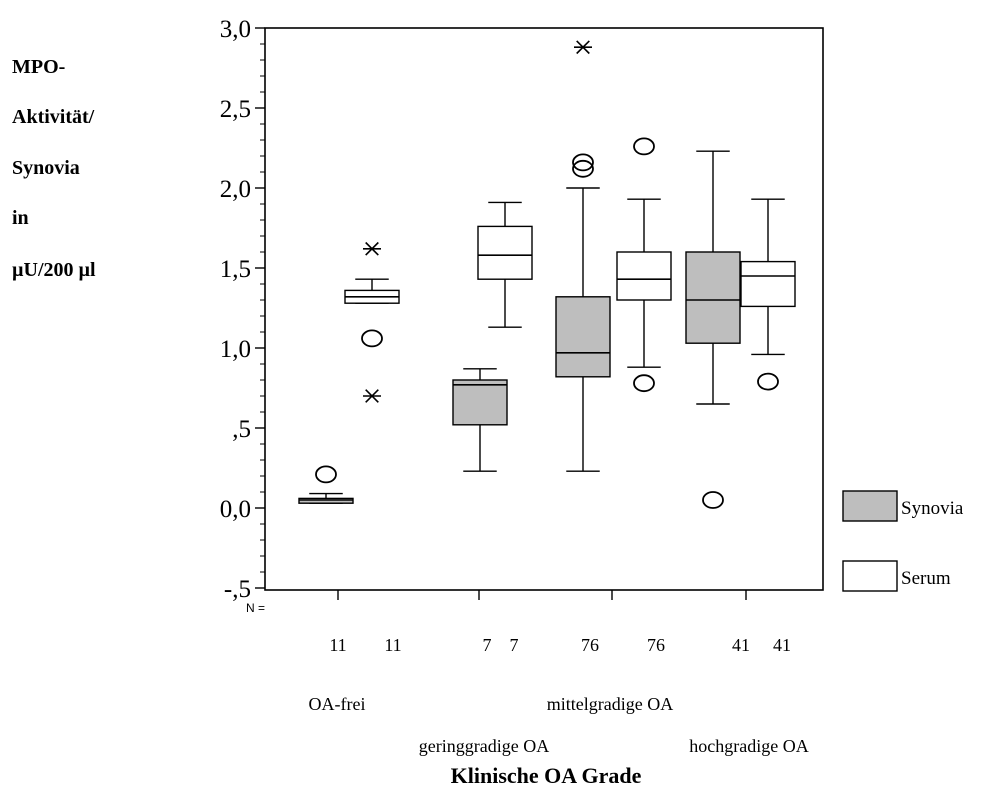 The width and height of the screenshot is (987, 789). I want to click on n-count-serum-3: 76, so click(656, 645).